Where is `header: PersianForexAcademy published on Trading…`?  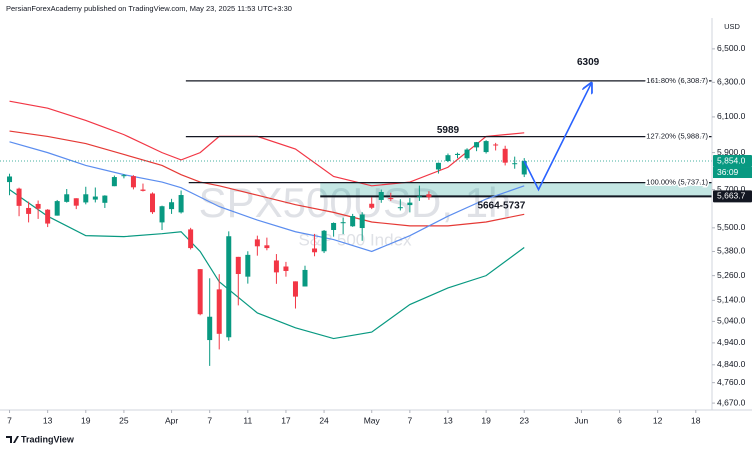 header: PersianForexAcademy published on Trading… is located at coordinates (149, 8).